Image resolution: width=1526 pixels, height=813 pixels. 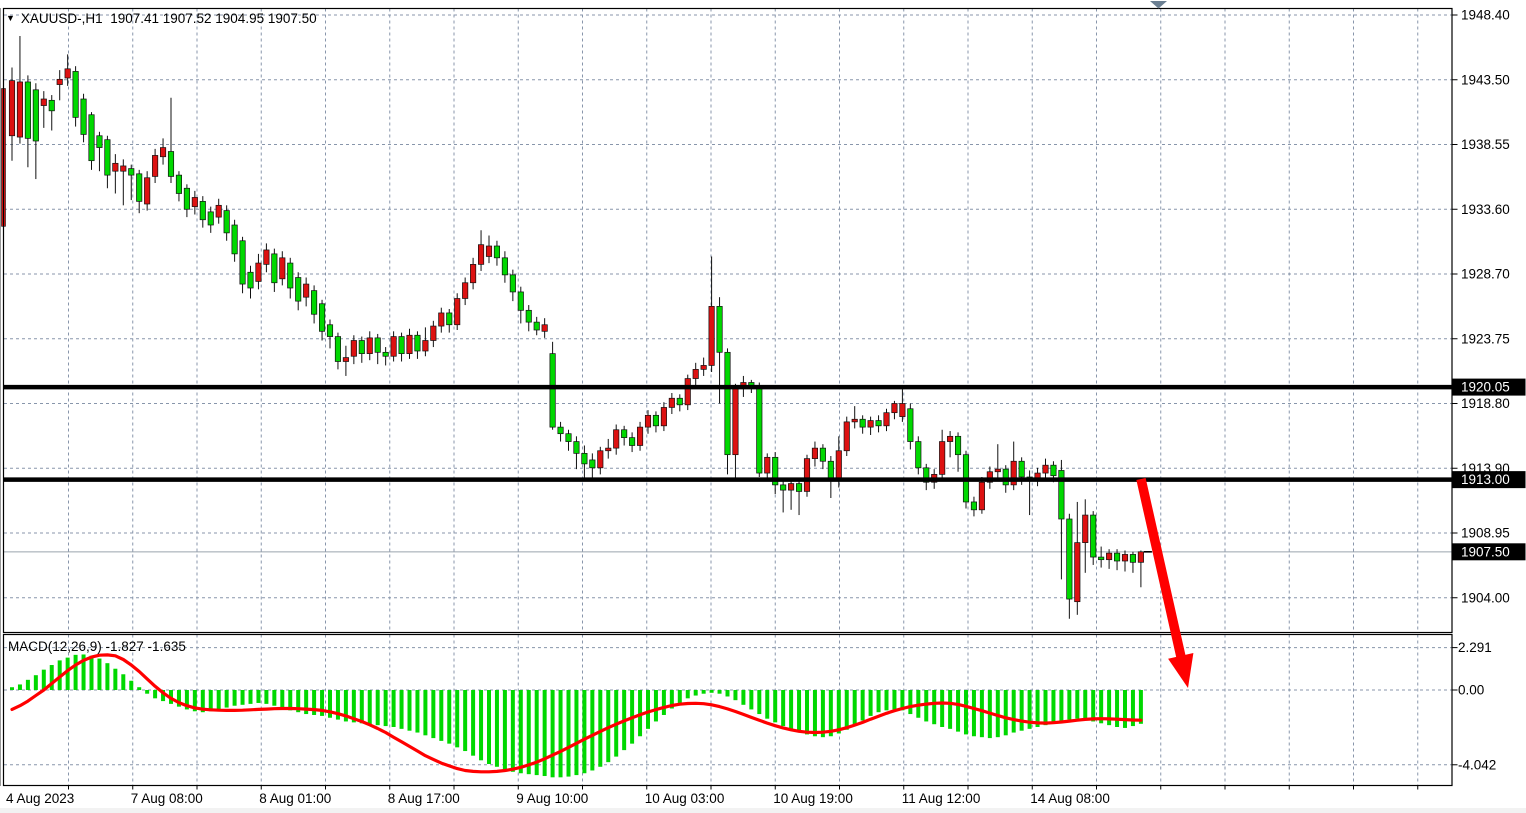 I want to click on time-tick-label: 10 Aug 03:00, so click(x=685, y=798).